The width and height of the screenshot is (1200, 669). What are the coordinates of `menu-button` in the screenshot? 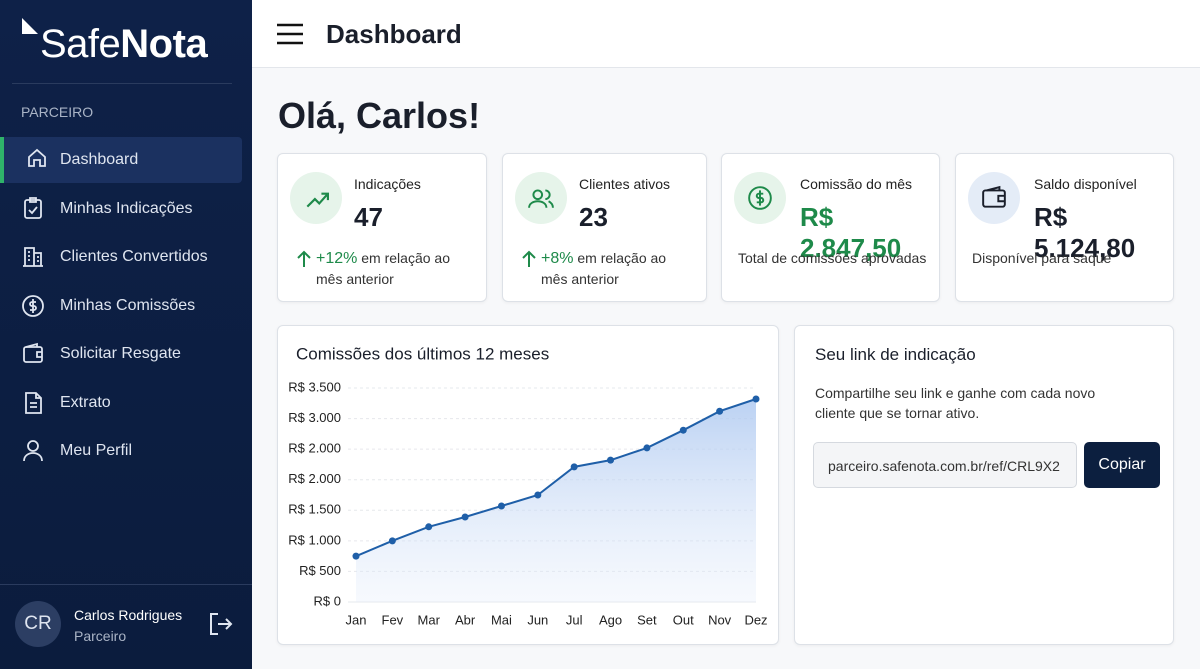 It's located at (290, 34).